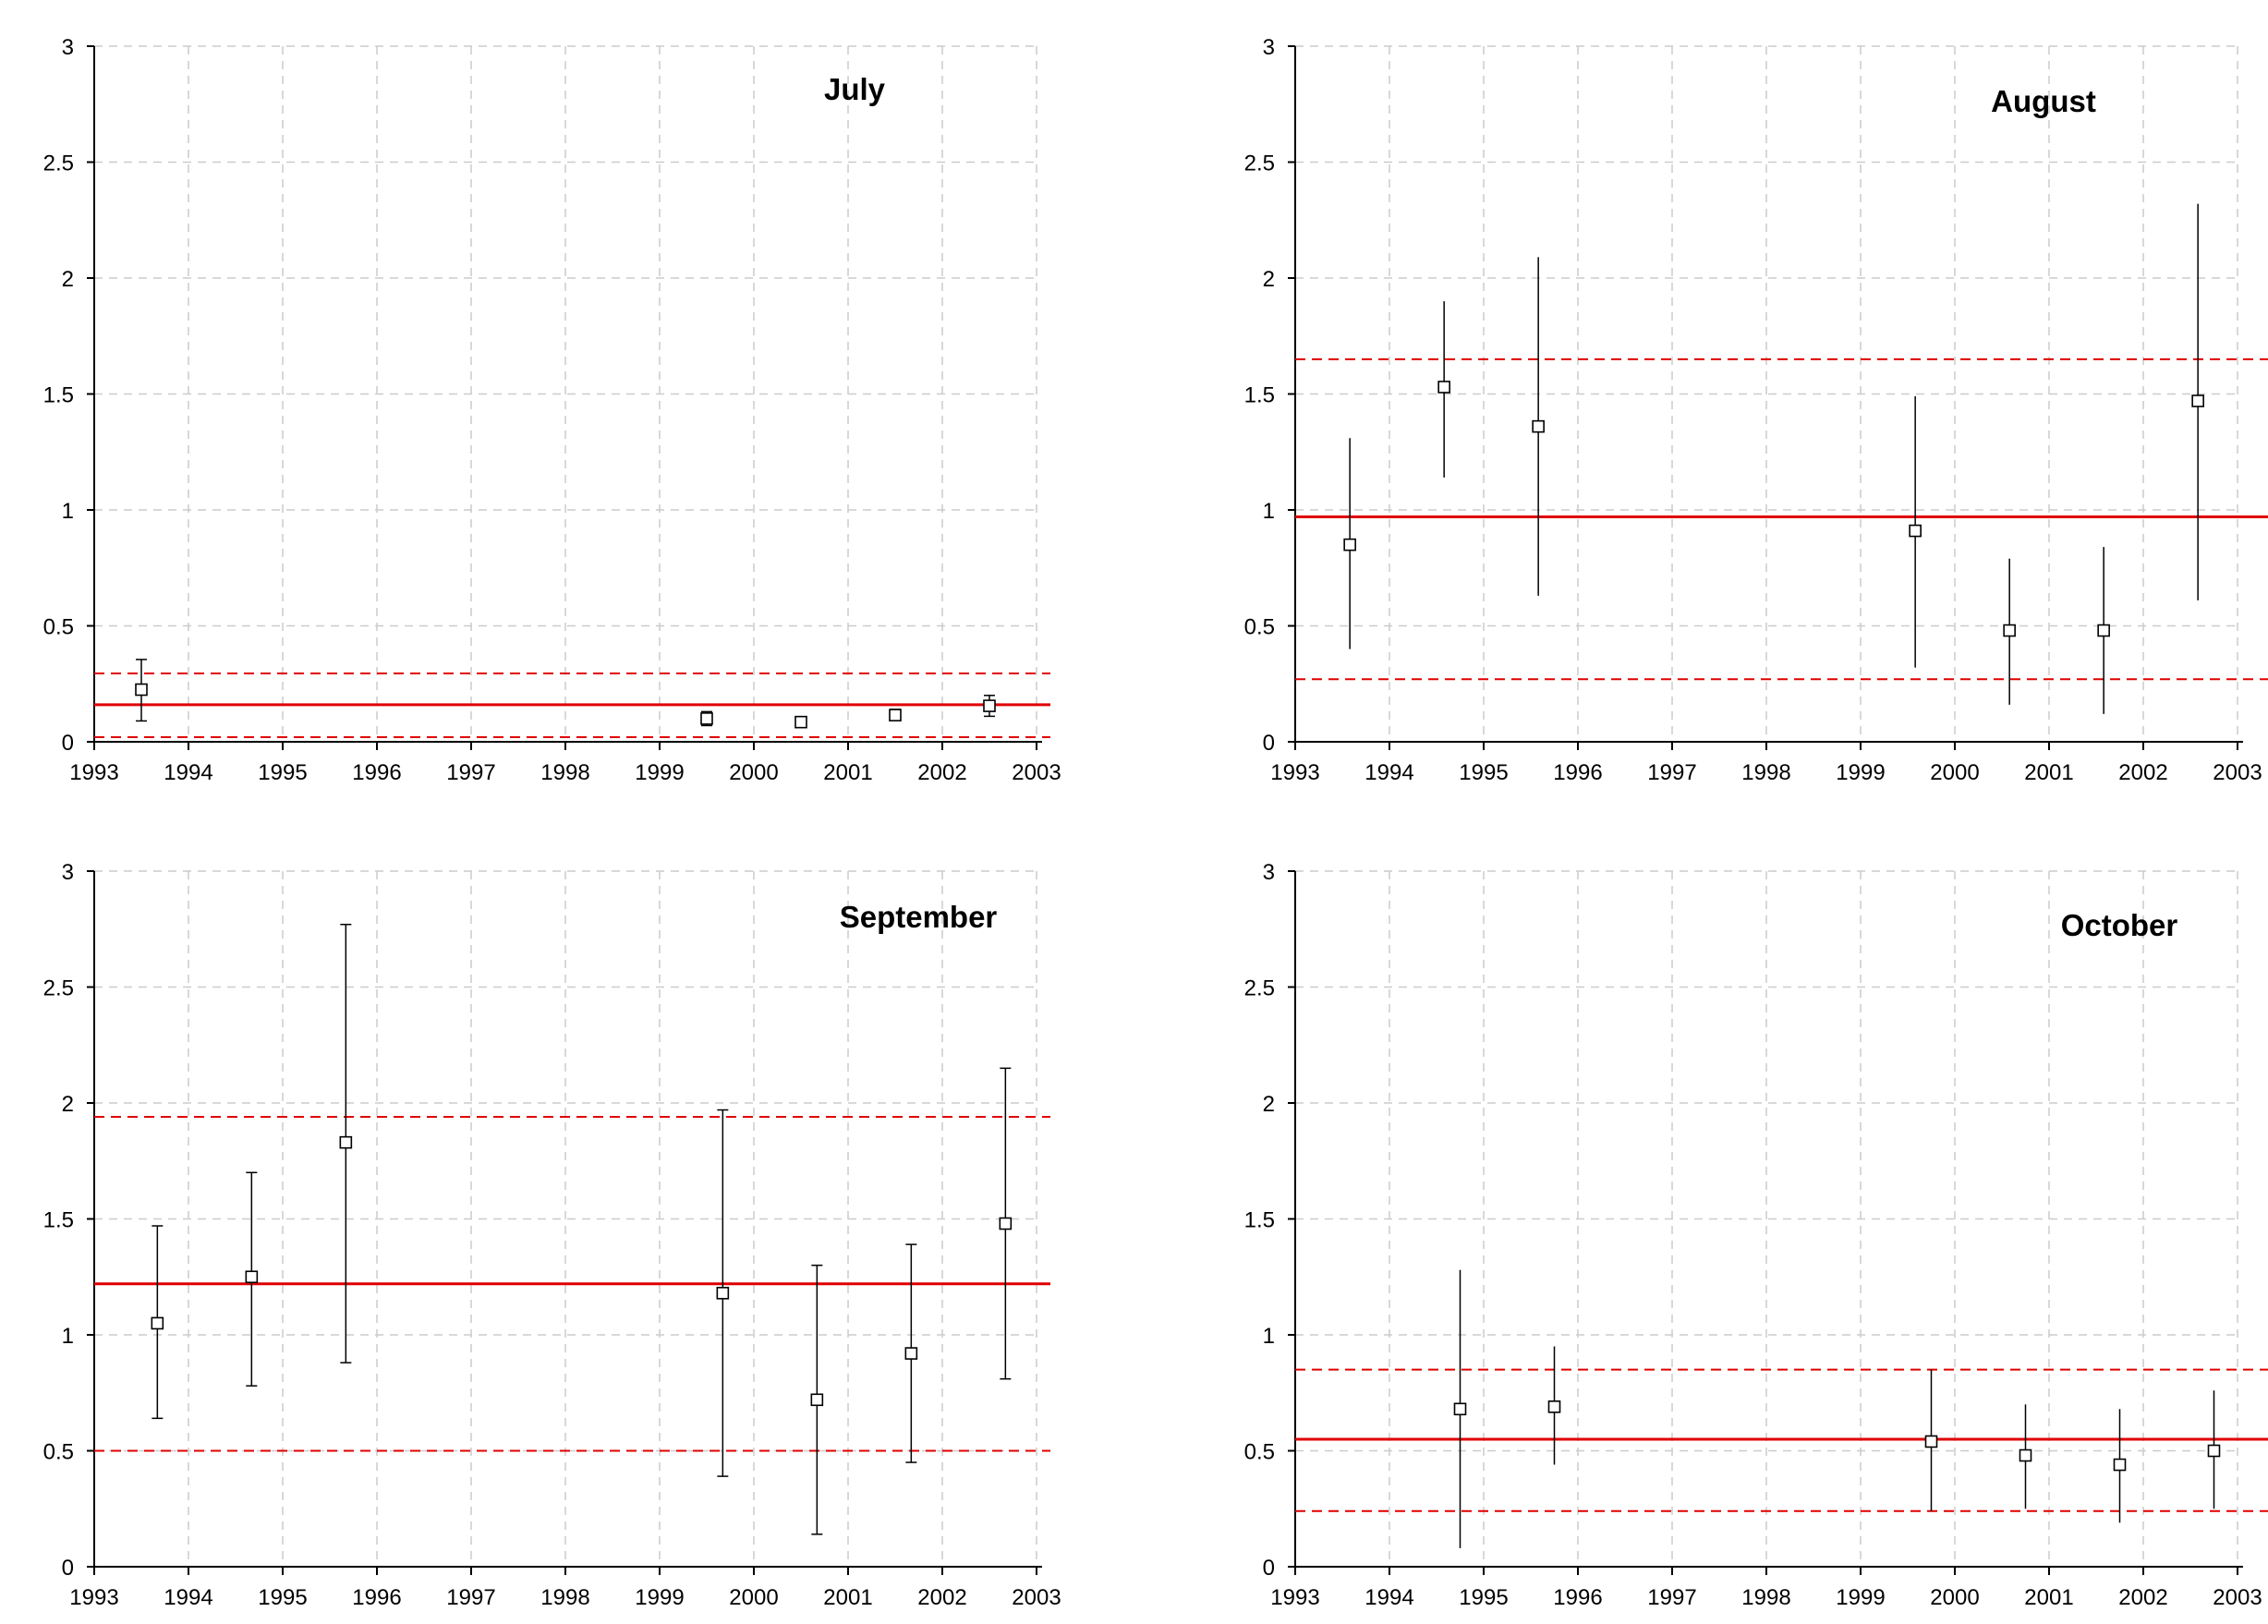  I want to click on august-title: August, so click(2043, 101).